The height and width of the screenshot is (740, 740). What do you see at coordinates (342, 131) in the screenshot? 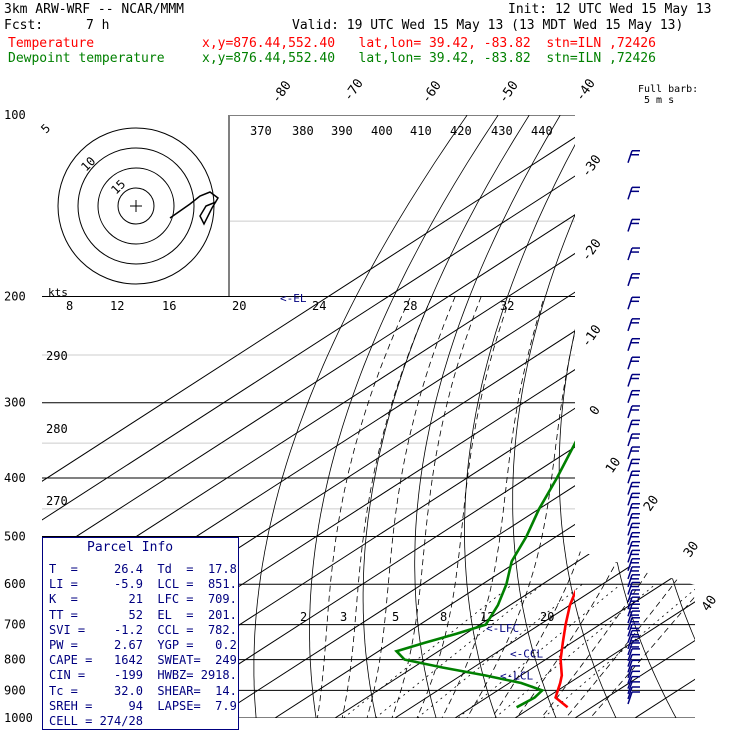
I see `theta-label: 390` at bounding box center [342, 131].